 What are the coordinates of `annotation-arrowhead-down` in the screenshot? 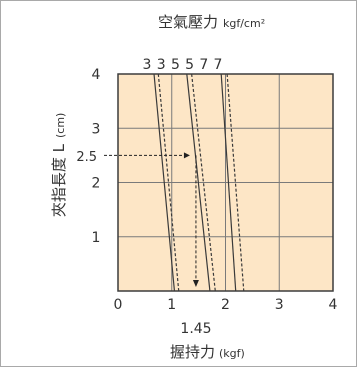 It's located at (195, 283).